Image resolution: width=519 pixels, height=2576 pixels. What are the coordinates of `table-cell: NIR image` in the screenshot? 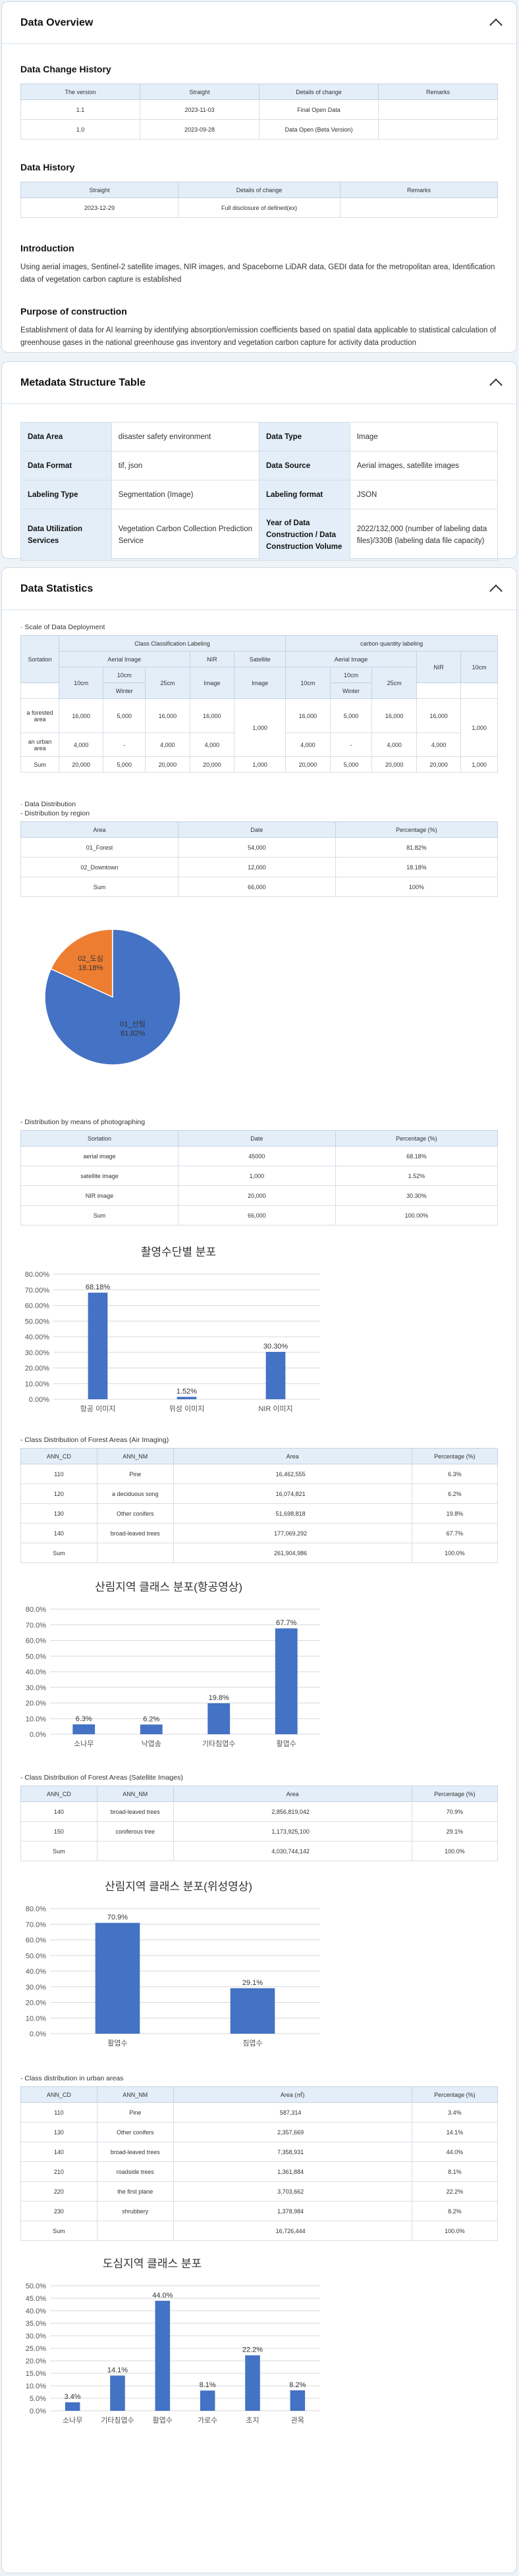 It's located at (99, 1195).